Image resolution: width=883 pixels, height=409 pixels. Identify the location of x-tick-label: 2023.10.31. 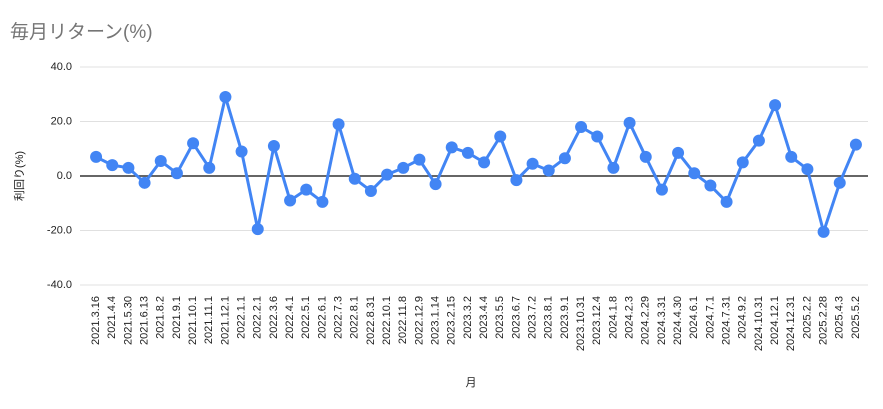
(581, 323).